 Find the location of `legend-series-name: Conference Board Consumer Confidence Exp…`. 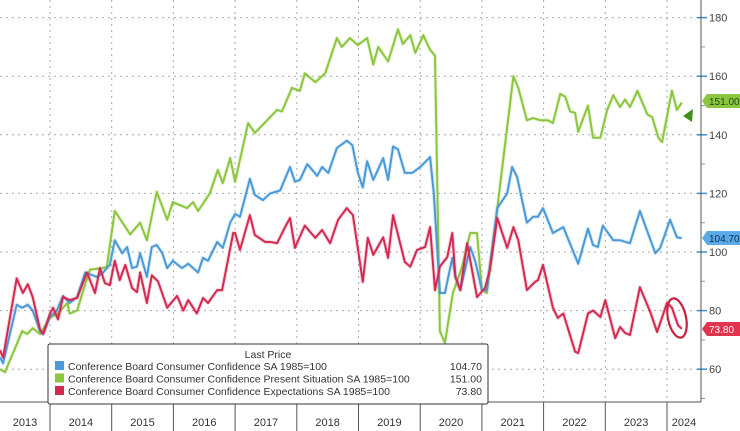

legend-series-name: Conference Board Consumer Confidence Exp… is located at coordinates (229, 392).